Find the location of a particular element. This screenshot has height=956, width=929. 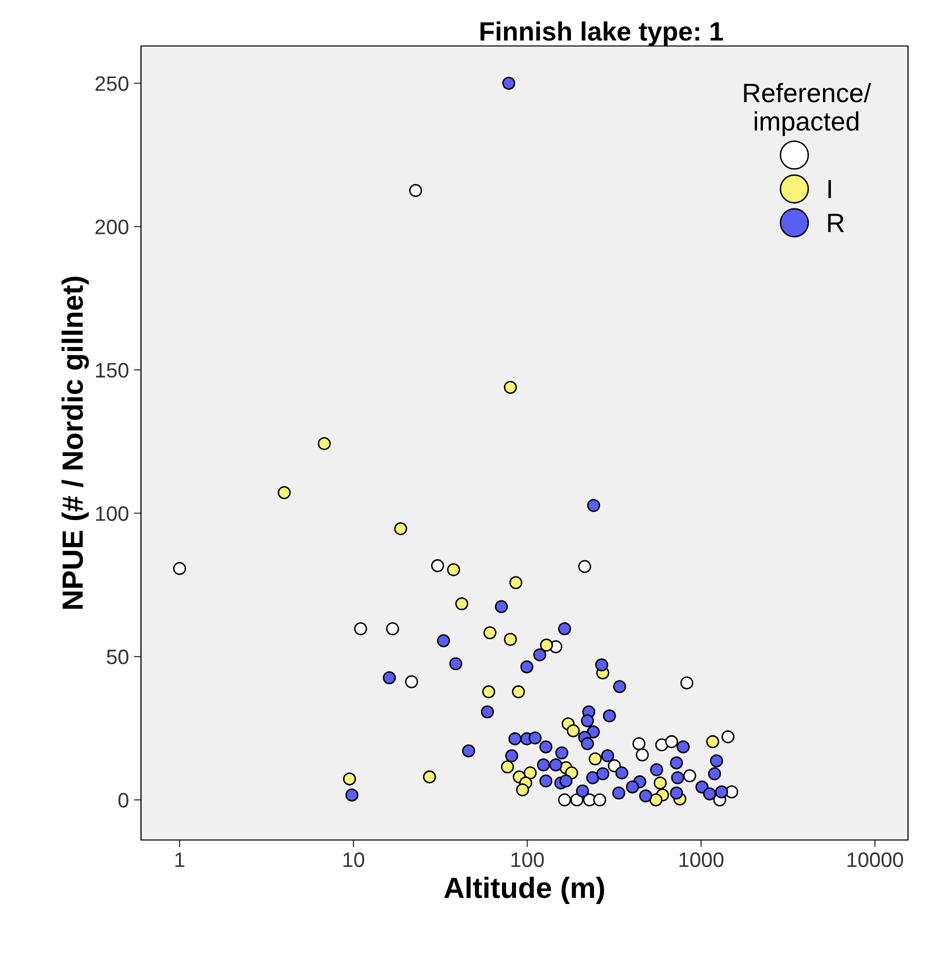

legend-label: R is located at coordinates (836, 223).